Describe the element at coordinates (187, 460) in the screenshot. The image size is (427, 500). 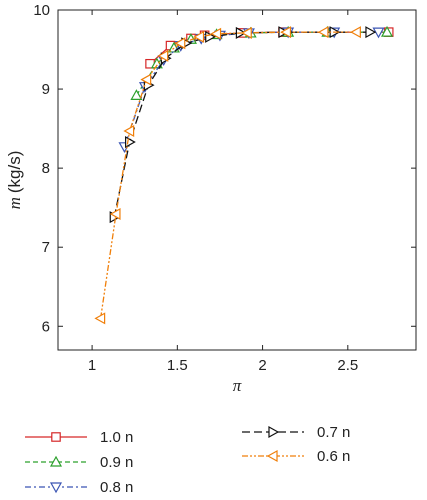
I see `legend: 1.0 n 0.9 n 0.8 n 0.7 n 0.6 n` at that location.